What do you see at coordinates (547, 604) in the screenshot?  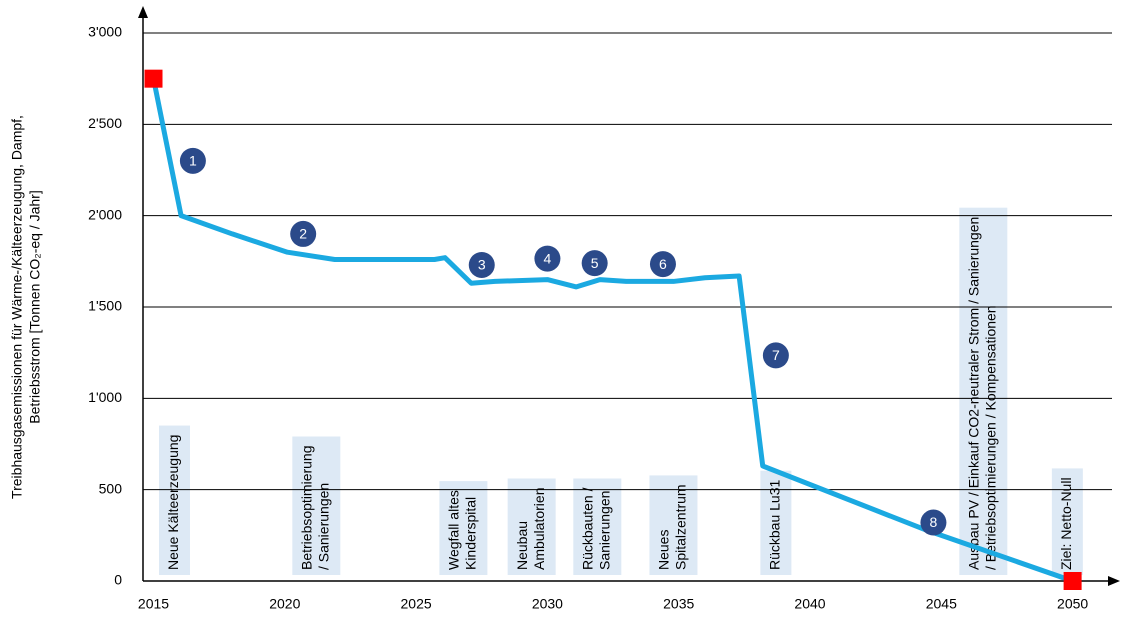 I see `x-tick-label: 2030` at bounding box center [547, 604].